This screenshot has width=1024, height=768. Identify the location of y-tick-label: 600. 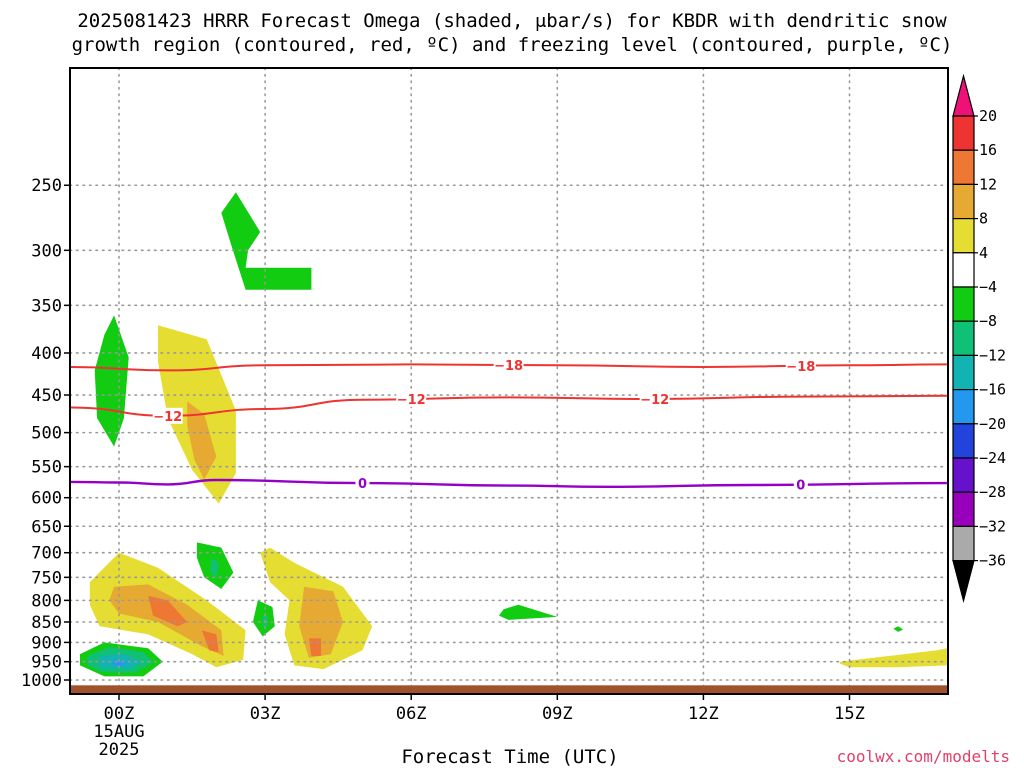
(46, 499).